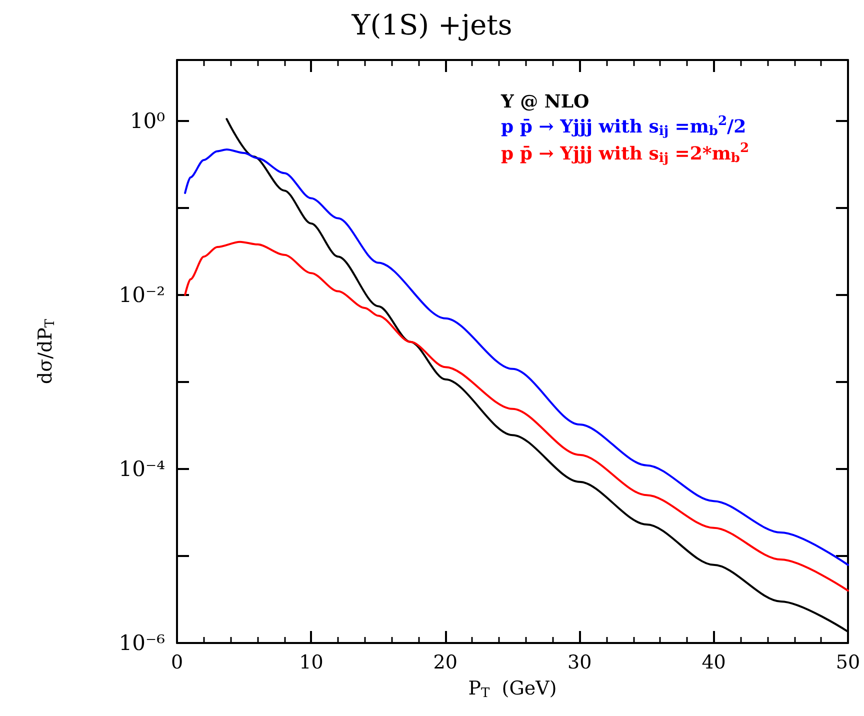  I want to click on x-tick-label: 0, so click(177, 663).